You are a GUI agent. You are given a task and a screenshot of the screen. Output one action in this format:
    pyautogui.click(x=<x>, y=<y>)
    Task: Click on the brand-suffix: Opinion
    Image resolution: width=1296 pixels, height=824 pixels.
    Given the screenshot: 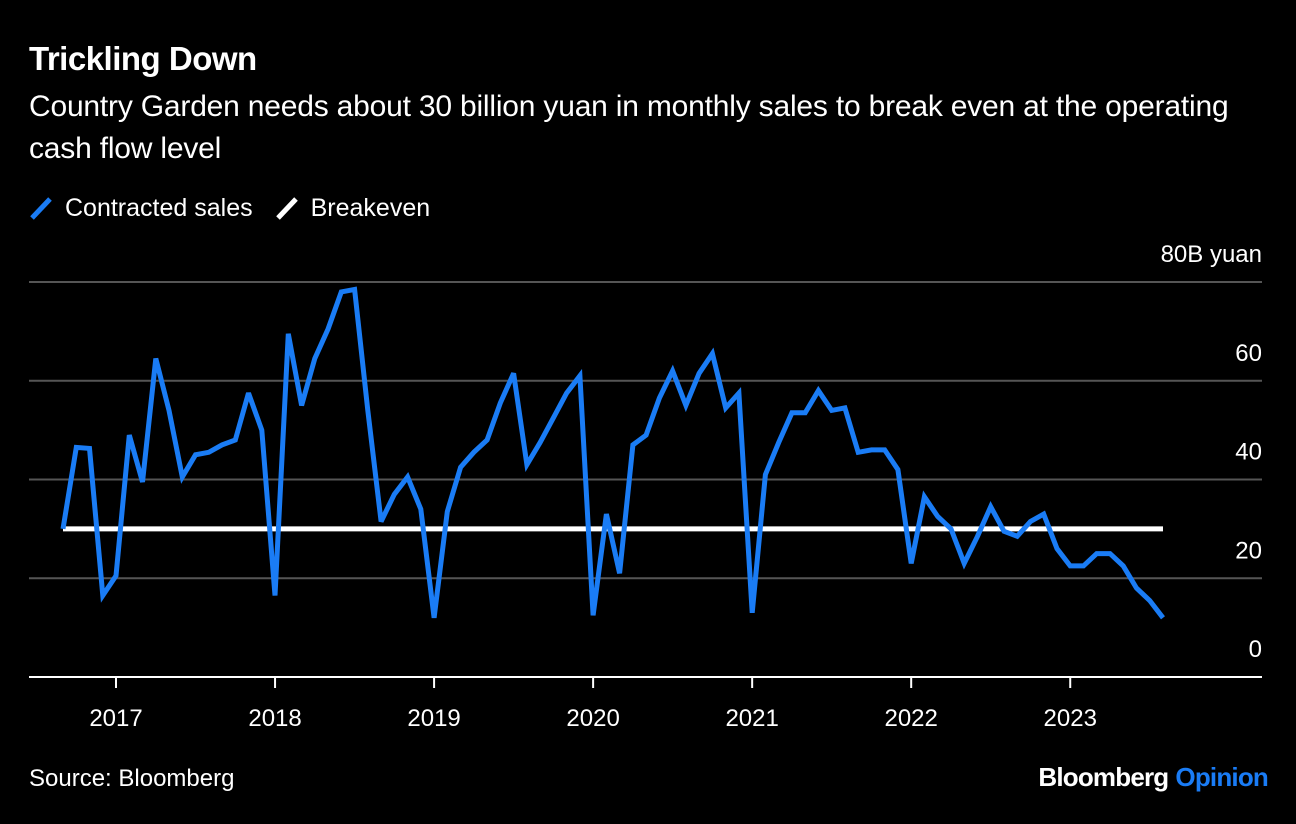 What is the action you would take?
    pyautogui.click(x=1221, y=777)
    